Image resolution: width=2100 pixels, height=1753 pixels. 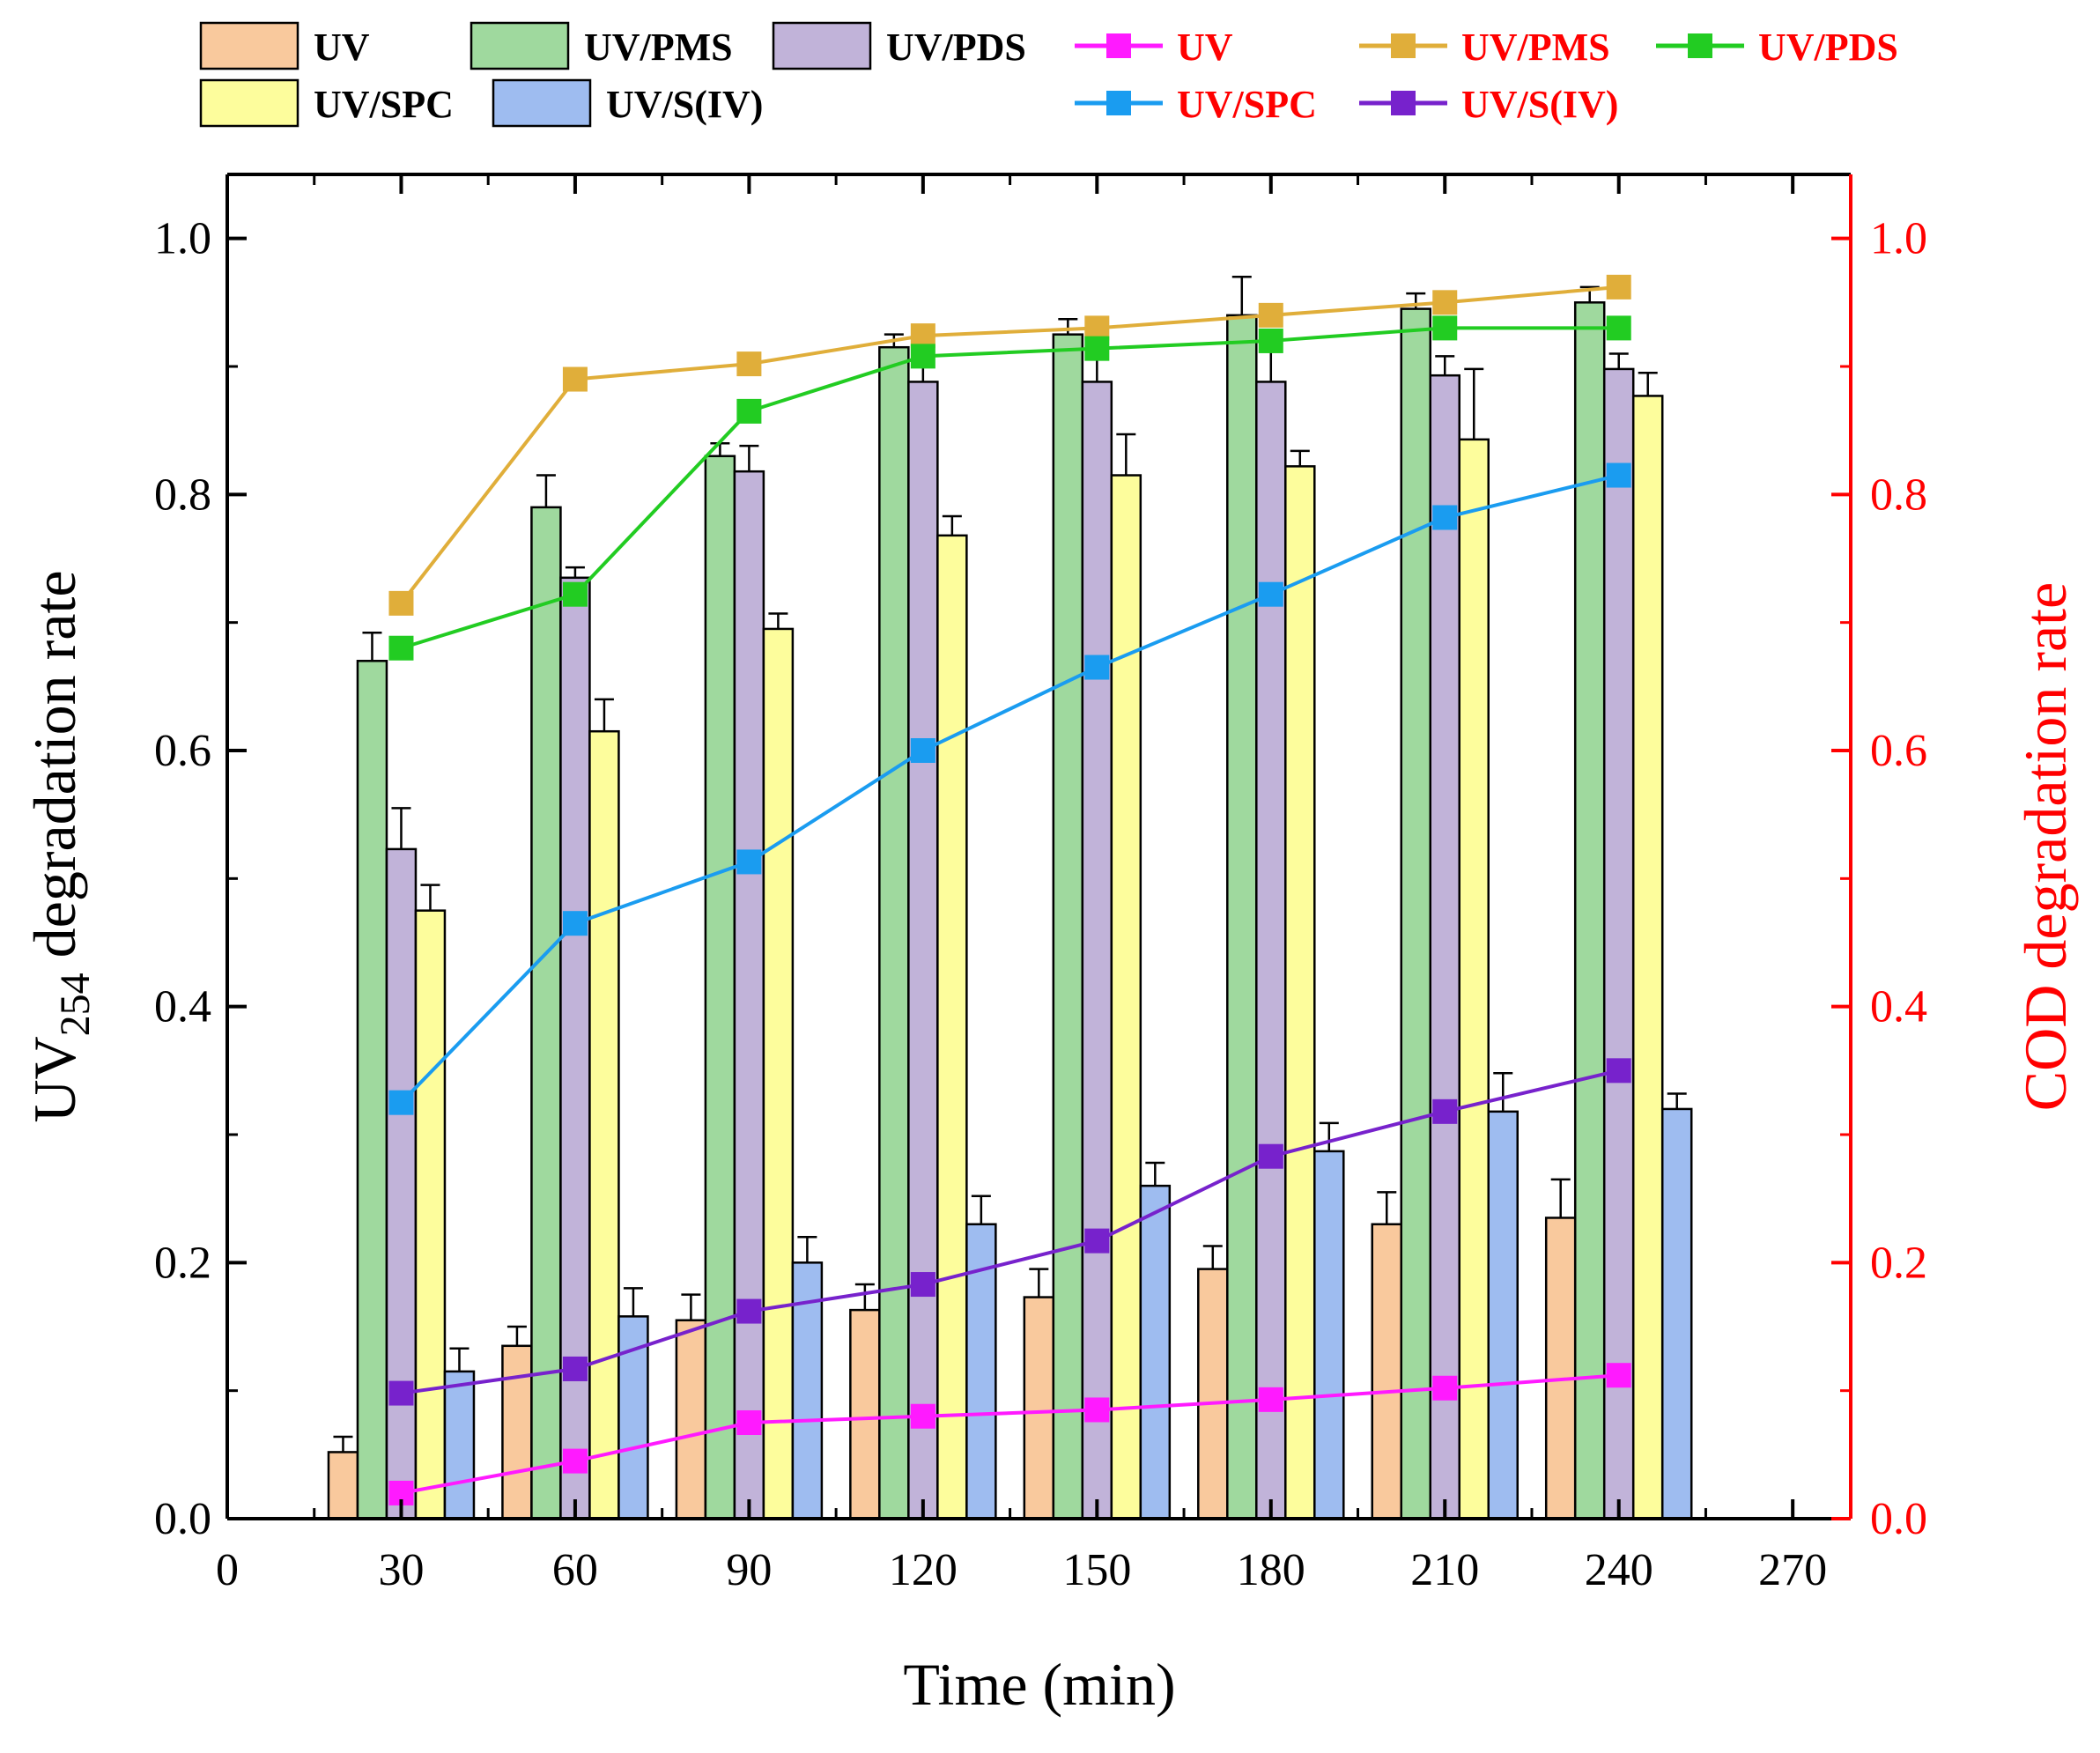 I want to click on y-left-ticks: 0.0 0.2 0.4 0.6 0.8 1.0, so click(x=200, y=879).